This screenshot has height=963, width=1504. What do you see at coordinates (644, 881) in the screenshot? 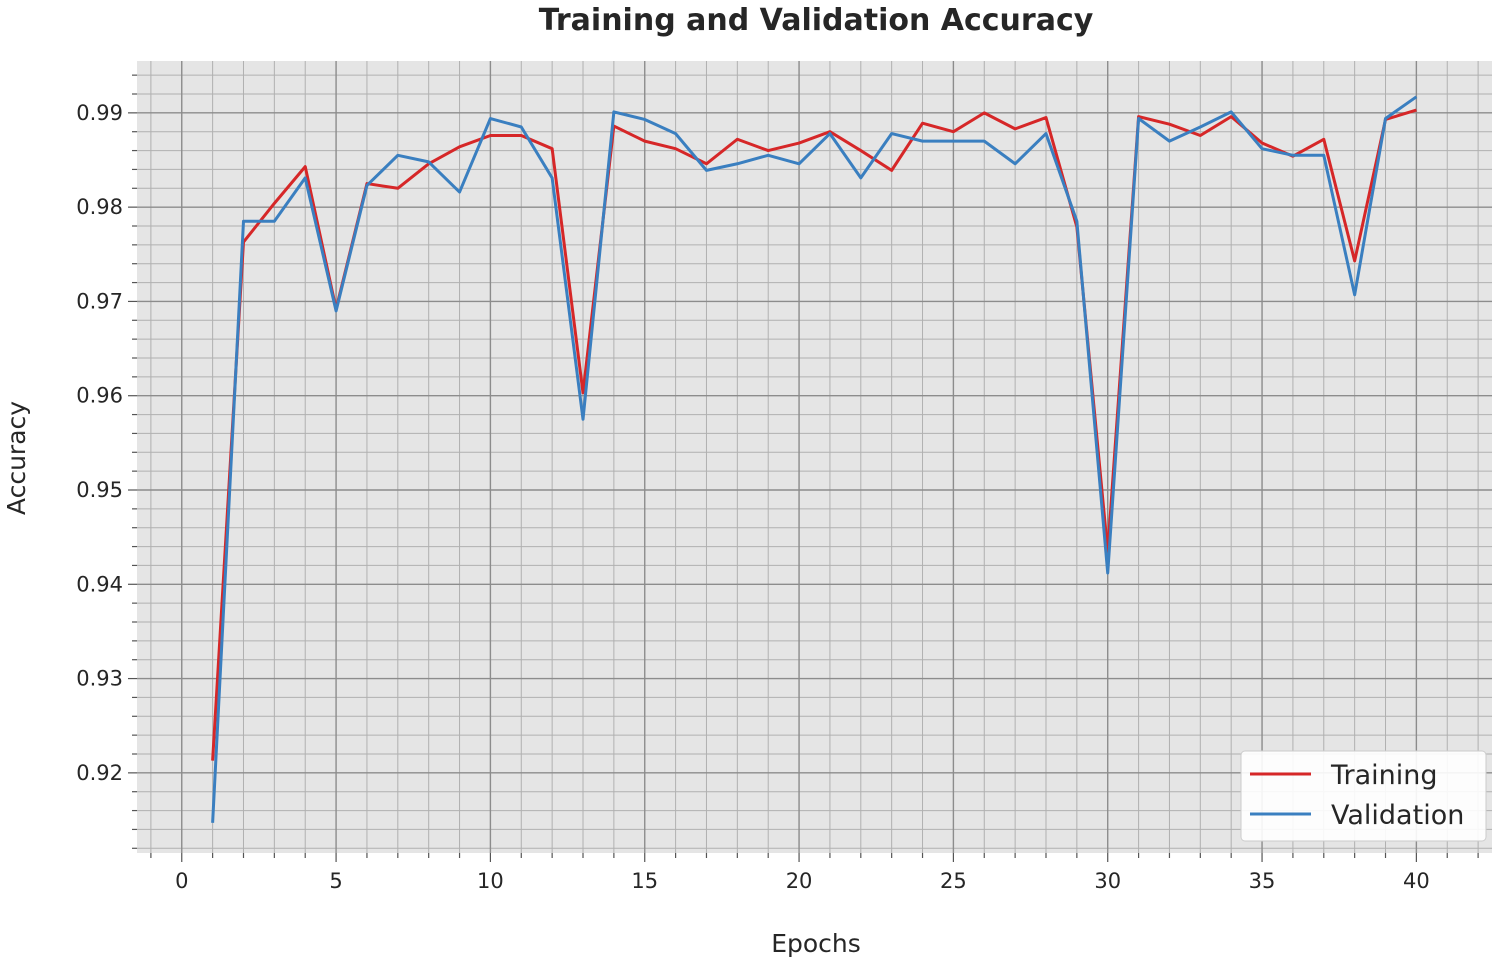
I see `x-tick-label: 15` at bounding box center [644, 881].